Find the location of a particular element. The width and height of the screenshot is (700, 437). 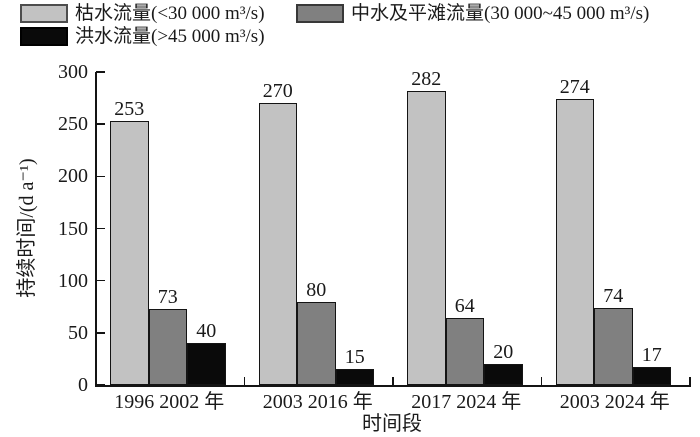

legend-swatch-flood-flow is located at coordinates (44, 36).